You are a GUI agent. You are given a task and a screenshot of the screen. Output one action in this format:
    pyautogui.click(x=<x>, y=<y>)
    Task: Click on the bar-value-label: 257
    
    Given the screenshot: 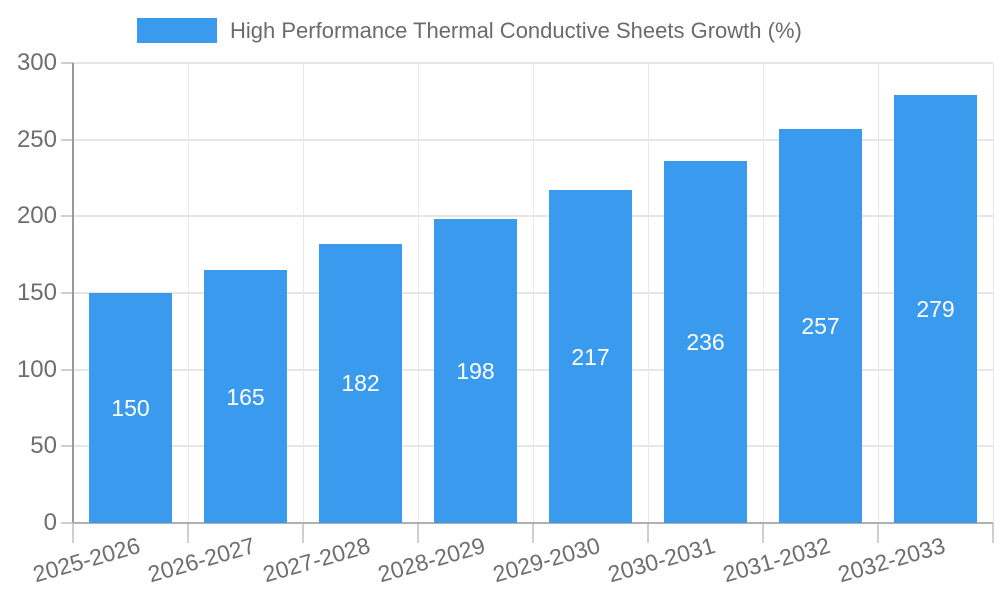 What is the action you would take?
    pyautogui.click(x=820, y=325)
    